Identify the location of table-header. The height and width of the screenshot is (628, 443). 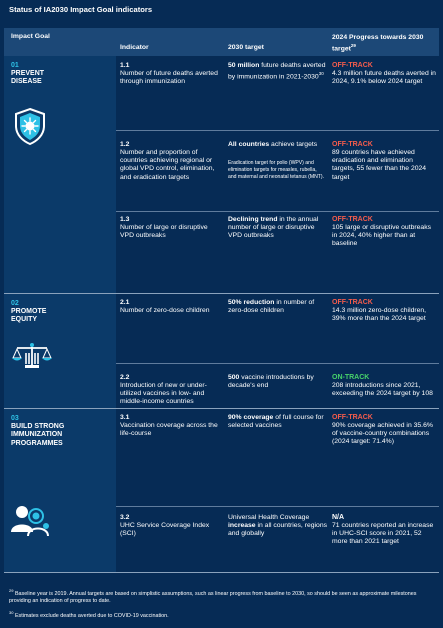
(221, 42).